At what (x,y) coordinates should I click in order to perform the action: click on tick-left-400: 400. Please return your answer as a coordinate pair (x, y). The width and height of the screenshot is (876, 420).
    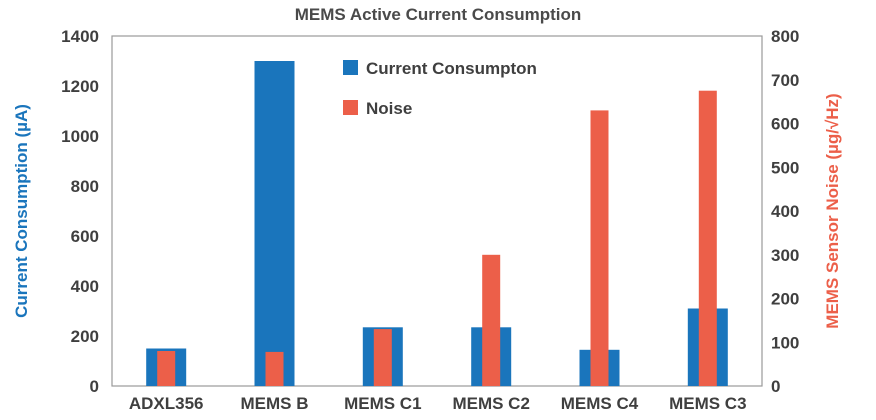
    Looking at the image, I should click on (85, 286).